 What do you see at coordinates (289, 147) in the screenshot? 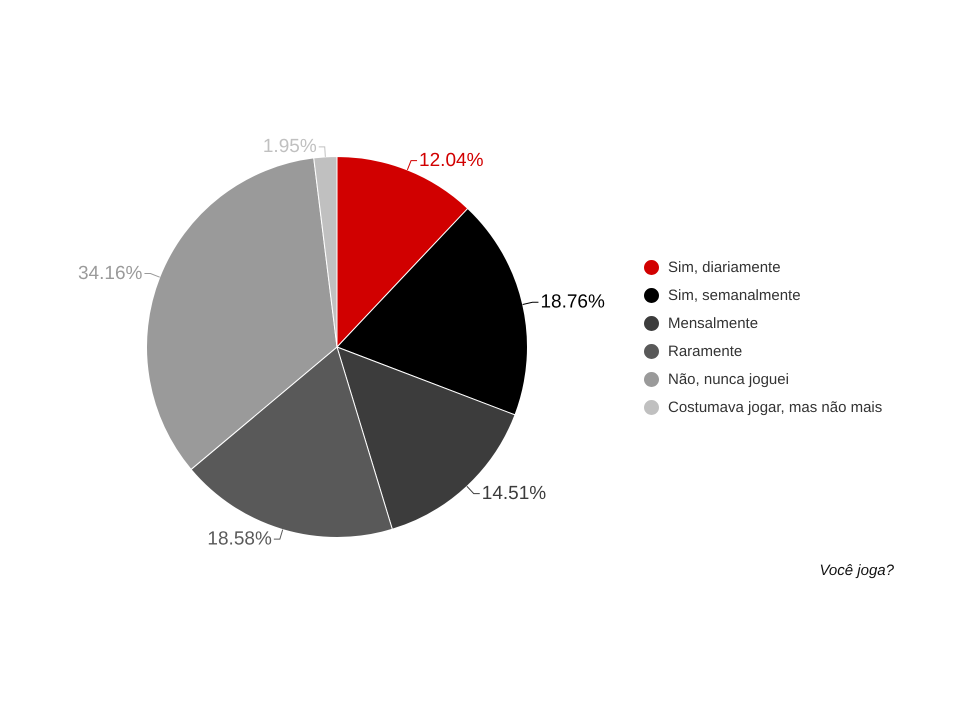
I see `data-label: 1.95%` at bounding box center [289, 147].